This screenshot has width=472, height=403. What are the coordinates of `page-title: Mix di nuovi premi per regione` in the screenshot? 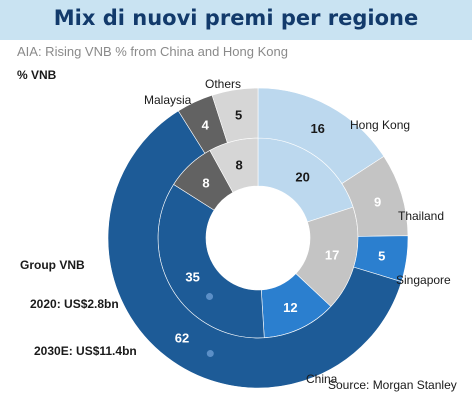 It's located at (236, 18).